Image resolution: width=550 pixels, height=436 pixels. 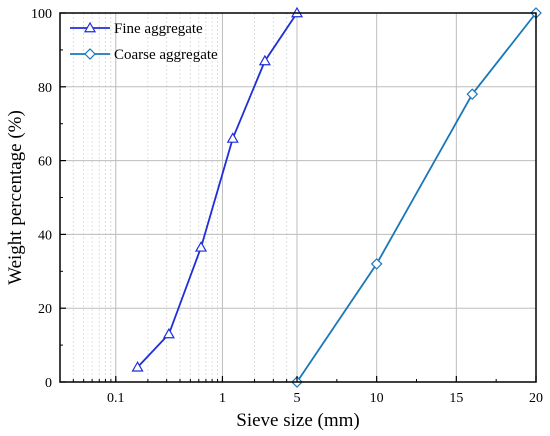 What do you see at coordinates (536, 398) in the screenshot?
I see `x-tick-label: 20` at bounding box center [536, 398].